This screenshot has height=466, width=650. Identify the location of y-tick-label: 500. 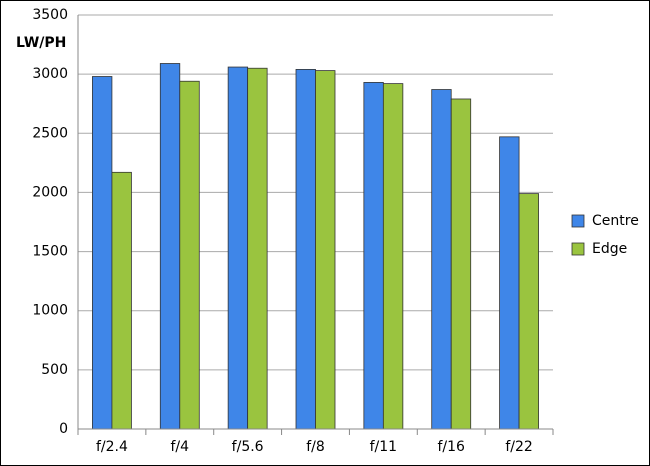
(54, 370).